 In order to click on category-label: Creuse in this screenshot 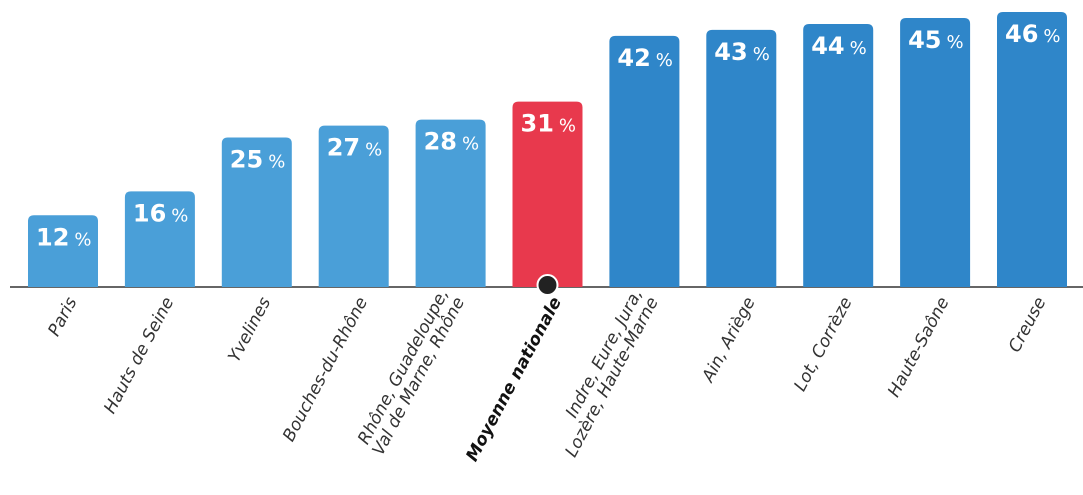, I will do `click(1028, 325)`.